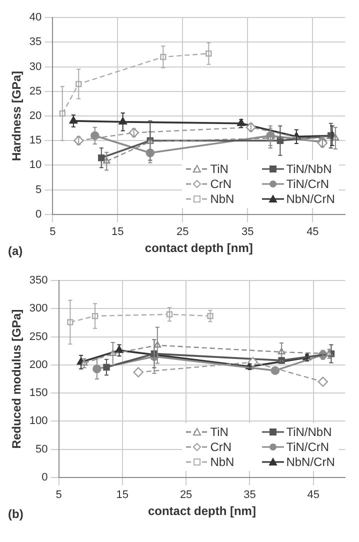  Describe the element at coordinates (16, 514) in the screenshot. I see `text: (b)` at that location.